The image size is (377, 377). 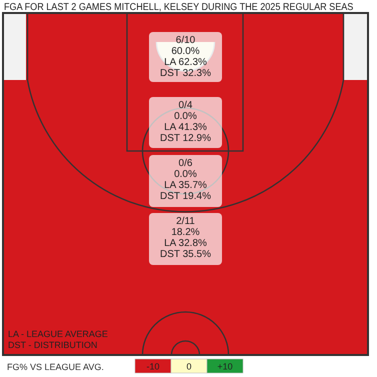 I want to click on data-label: 0/4 0.0% LA 41.3% DST 12.9%, so click(x=186, y=122).